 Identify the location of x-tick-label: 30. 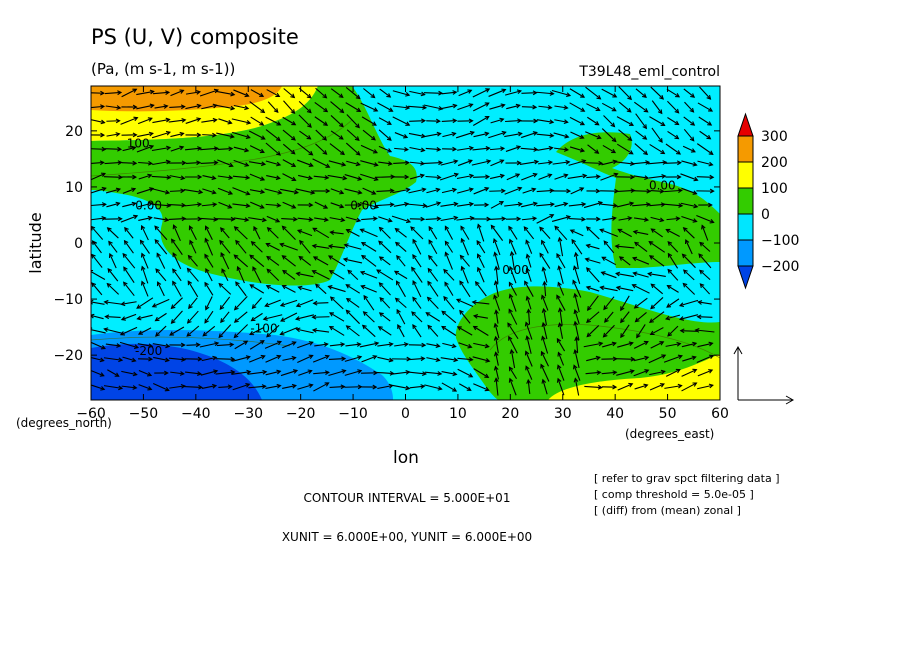
(563, 414).